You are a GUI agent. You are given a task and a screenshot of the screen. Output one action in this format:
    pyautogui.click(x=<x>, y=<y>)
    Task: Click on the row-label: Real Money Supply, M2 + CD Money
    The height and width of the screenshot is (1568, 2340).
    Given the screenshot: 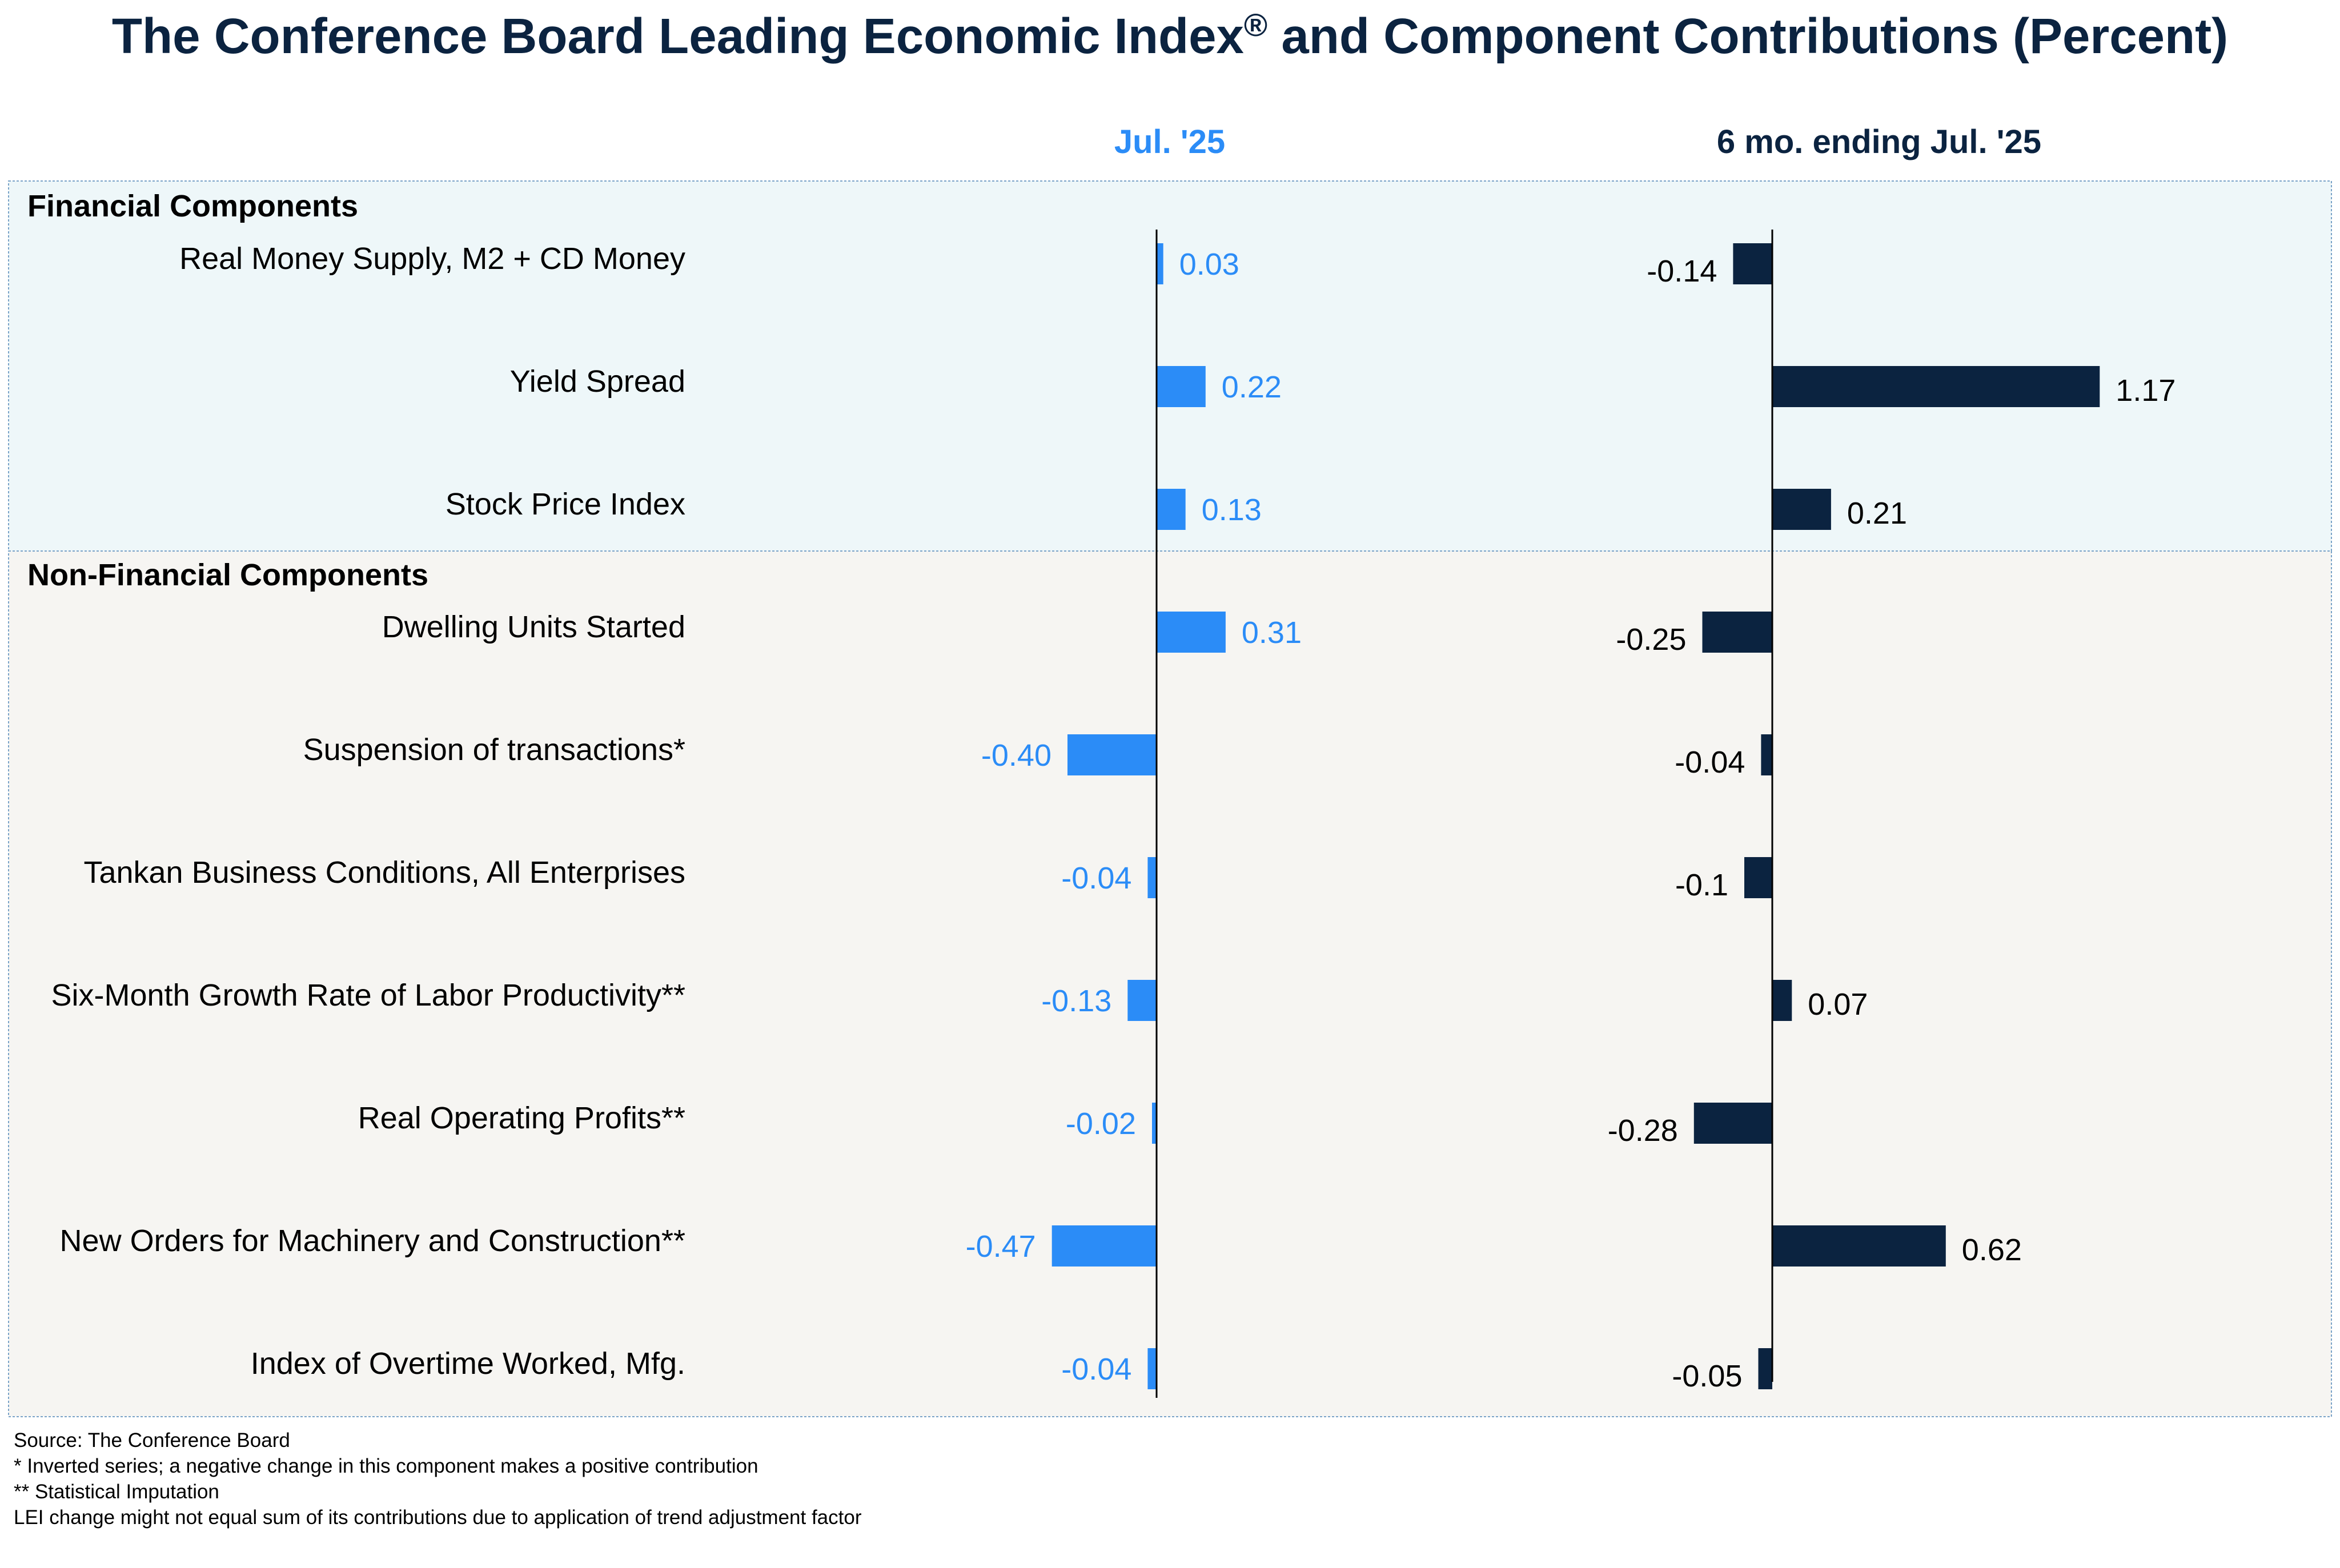 What is the action you would take?
    pyautogui.click(x=432, y=259)
    